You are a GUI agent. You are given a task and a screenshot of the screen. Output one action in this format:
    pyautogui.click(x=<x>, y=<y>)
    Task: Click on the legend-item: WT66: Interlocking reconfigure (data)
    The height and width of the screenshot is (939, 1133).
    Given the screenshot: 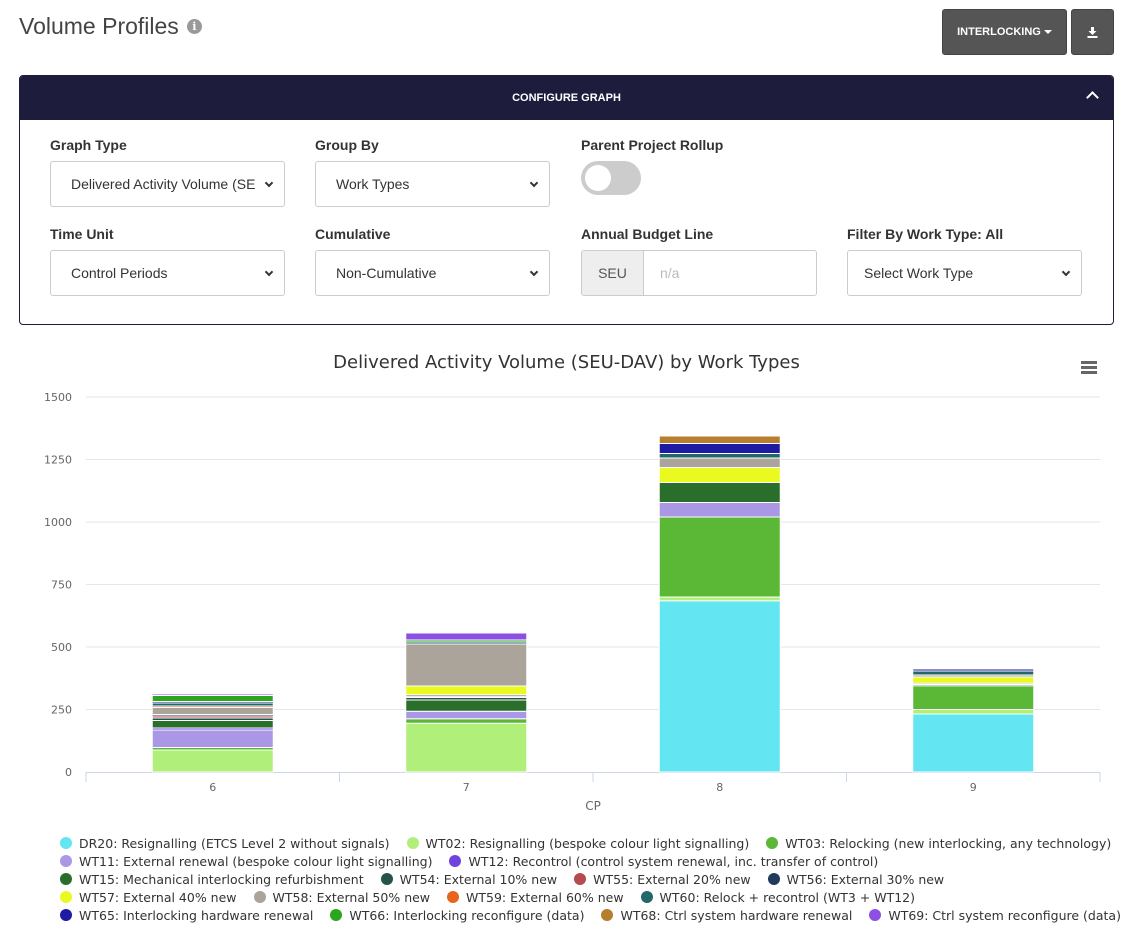 What is the action you would take?
    pyautogui.click(x=457, y=915)
    